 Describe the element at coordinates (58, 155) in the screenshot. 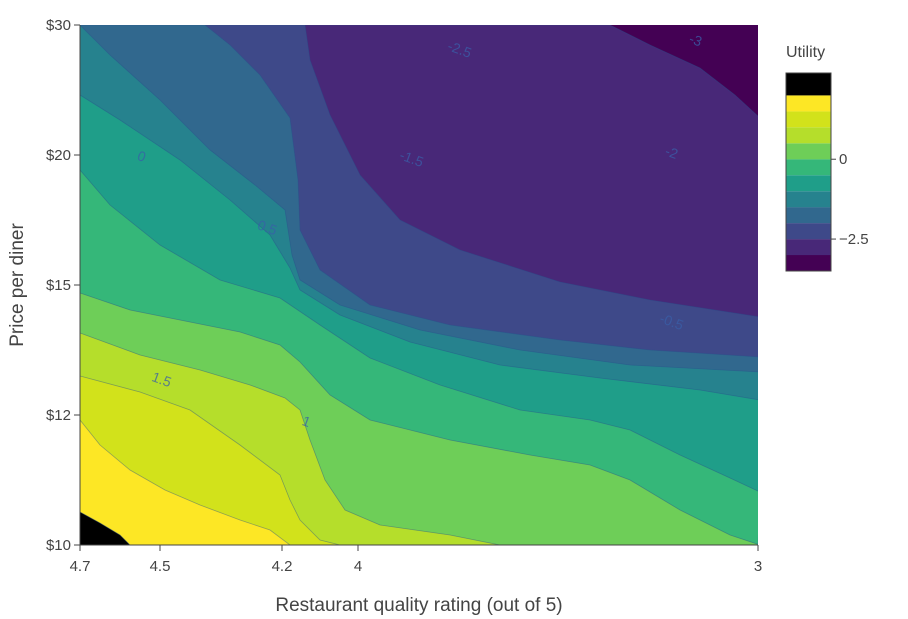

I see `y-tick-label: $20` at that location.